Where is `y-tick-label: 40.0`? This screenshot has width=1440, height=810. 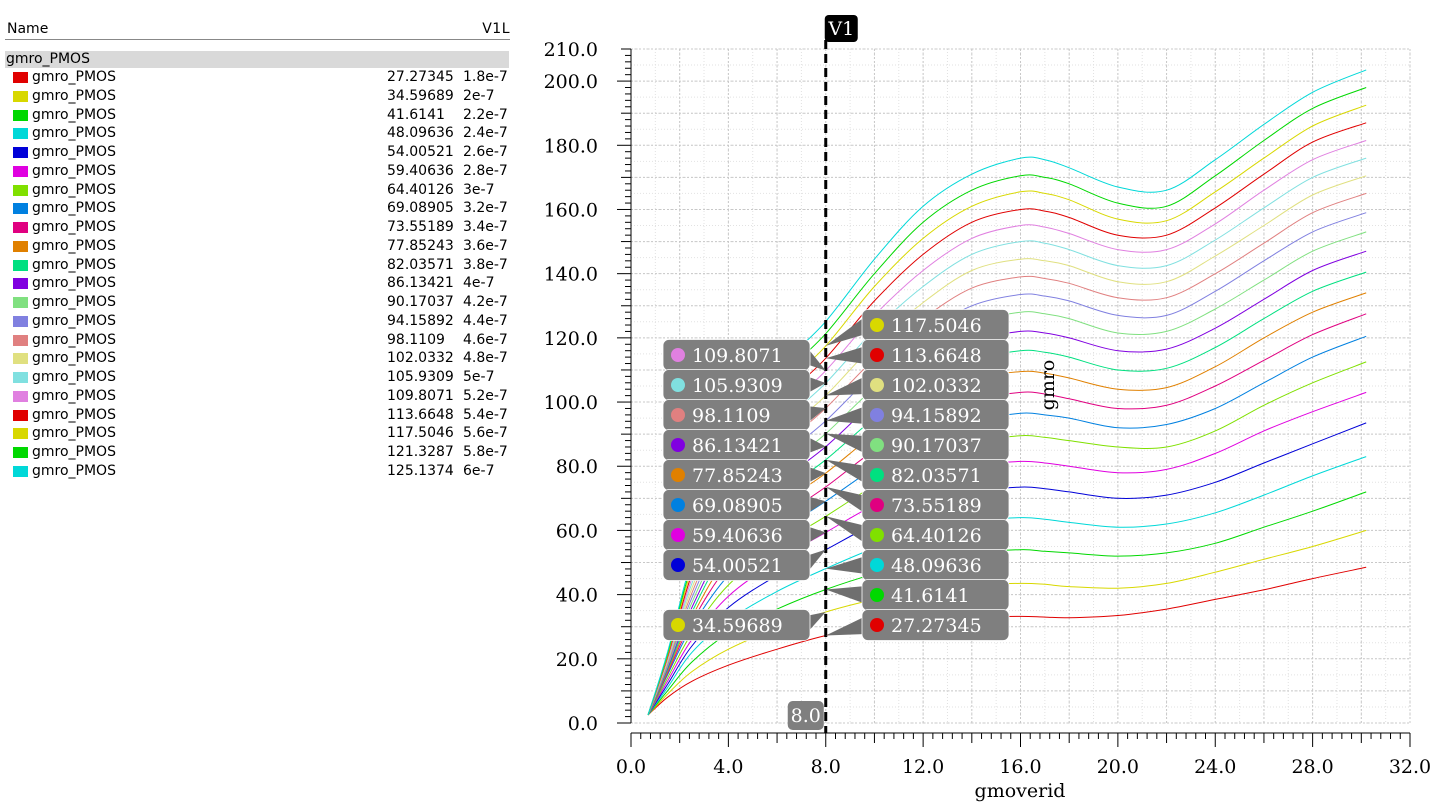
y-tick-label: 40.0 is located at coordinates (577, 596).